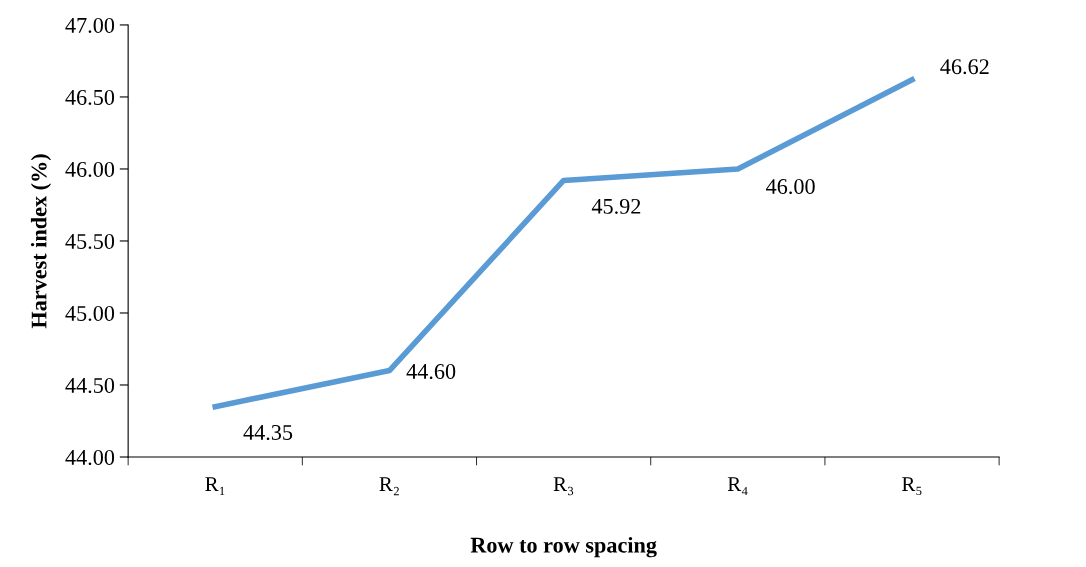 Image resolution: width=1086 pixels, height=567 pixels. Describe the element at coordinates (616, 206) in the screenshot. I see `data-label: 45.92` at that location.